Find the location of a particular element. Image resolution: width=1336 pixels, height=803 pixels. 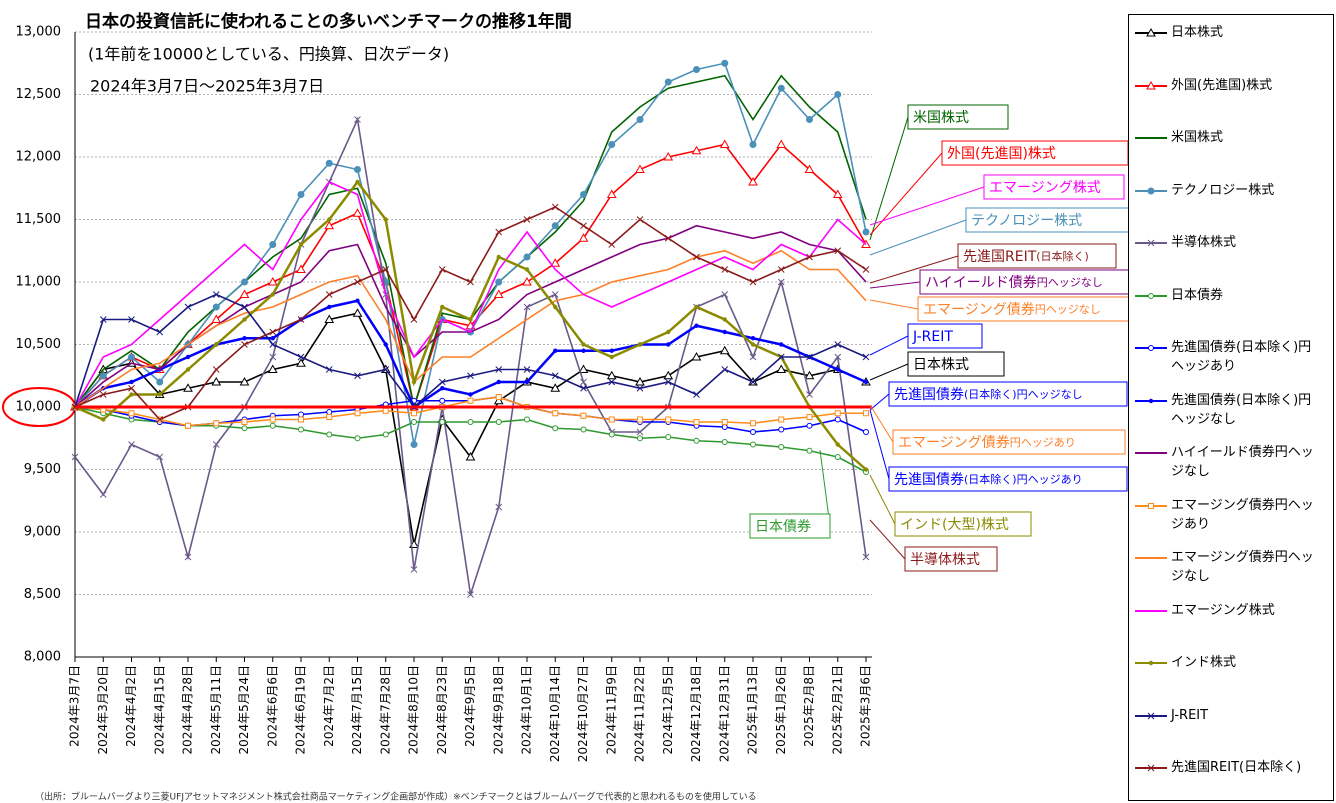

annotation-text: エマージング株式 is located at coordinates (1045, 188).